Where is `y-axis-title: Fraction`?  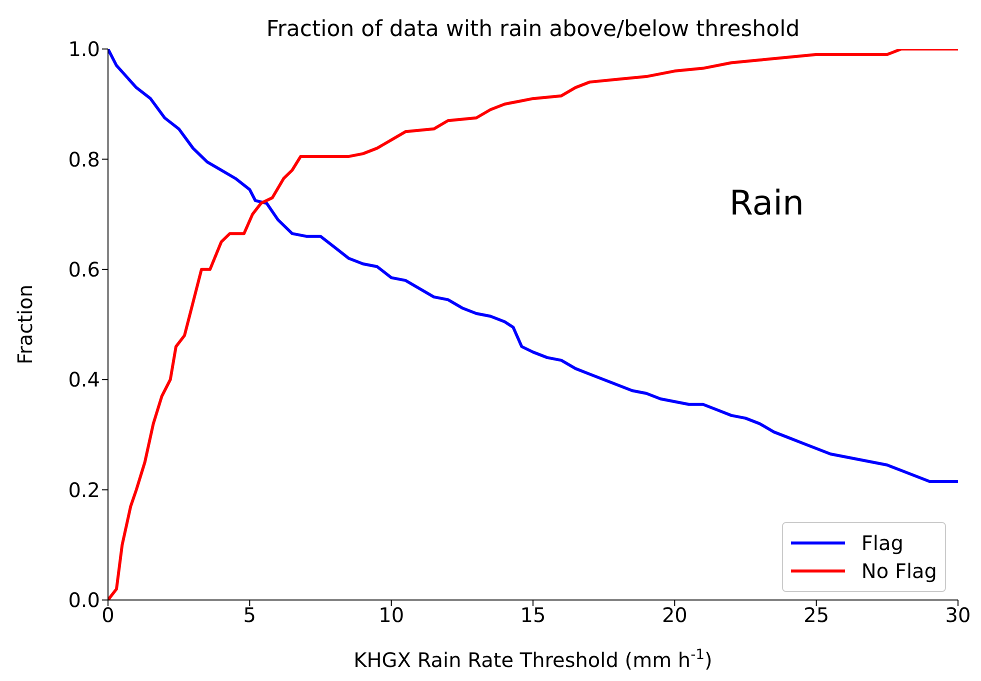
y-axis-title: Fraction is located at coordinates (25, 324).